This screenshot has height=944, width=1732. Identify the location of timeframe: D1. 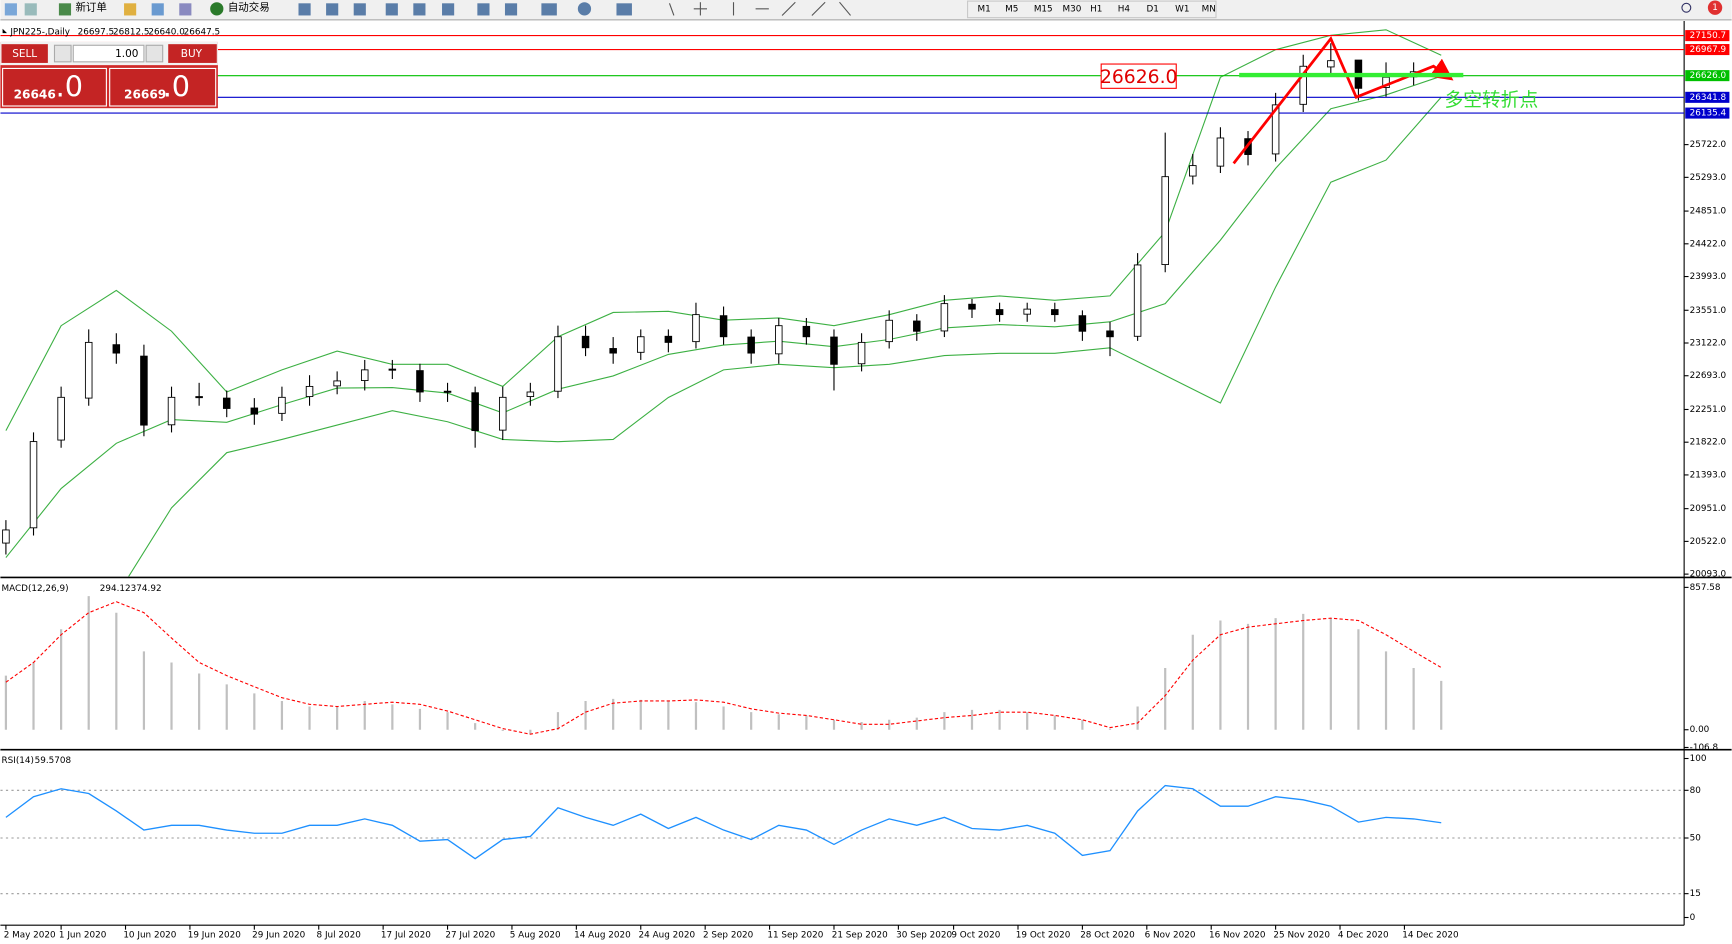
(1152, 9).